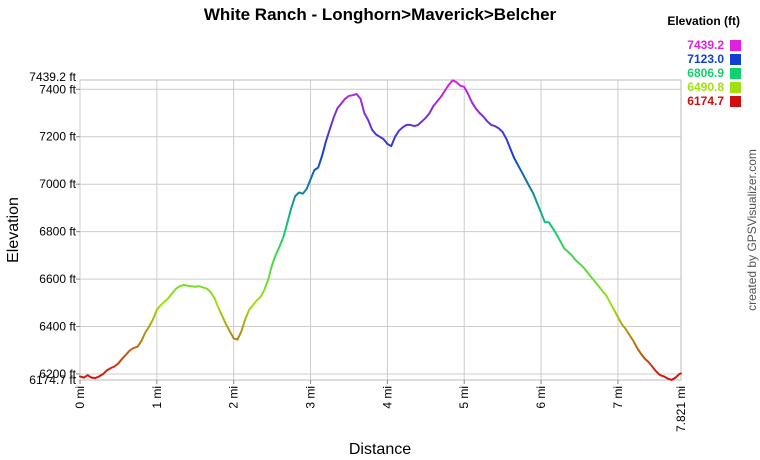  Describe the element at coordinates (80, 397) in the screenshot. I see `x-tick-label: 0 mi` at that location.